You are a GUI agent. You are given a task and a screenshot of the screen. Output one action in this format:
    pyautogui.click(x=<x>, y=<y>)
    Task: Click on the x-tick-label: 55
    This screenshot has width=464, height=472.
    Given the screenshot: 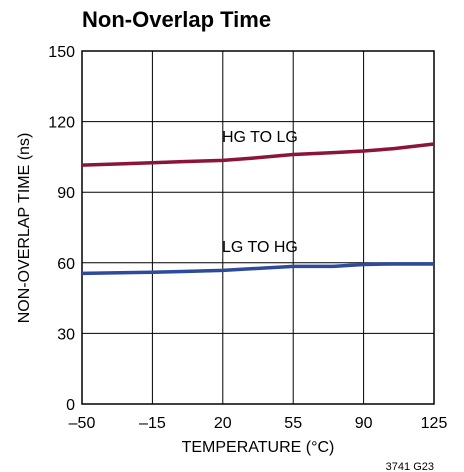 What is the action you would take?
    pyautogui.click(x=293, y=423)
    